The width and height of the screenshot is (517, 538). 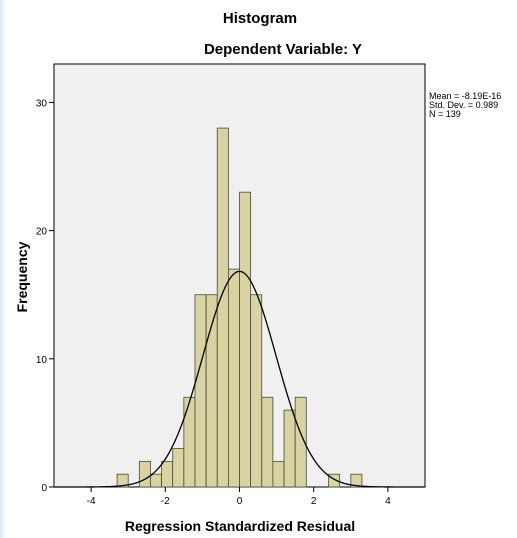 What do you see at coordinates (463, 105) in the screenshot?
I see `stats-line-1: Std. Dev. = 0.989` at bounding box center [463, 105].